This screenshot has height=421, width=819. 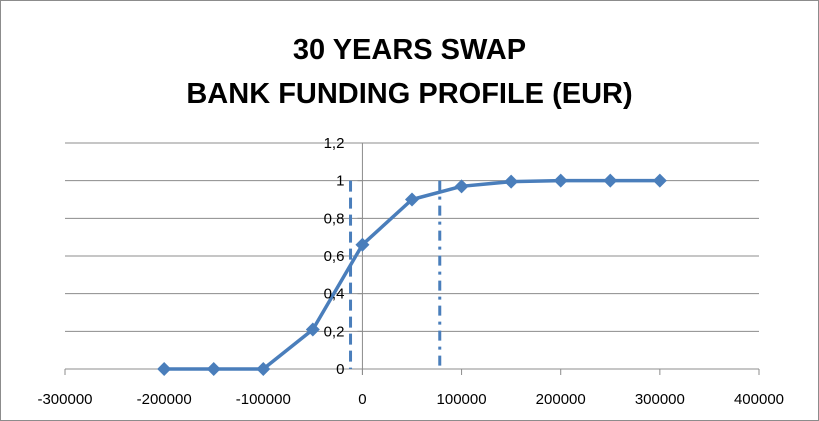 What do you see at coordinates (395, 274) in the screenshot?
I see `reference-lines` at bounding box center [395, 274].